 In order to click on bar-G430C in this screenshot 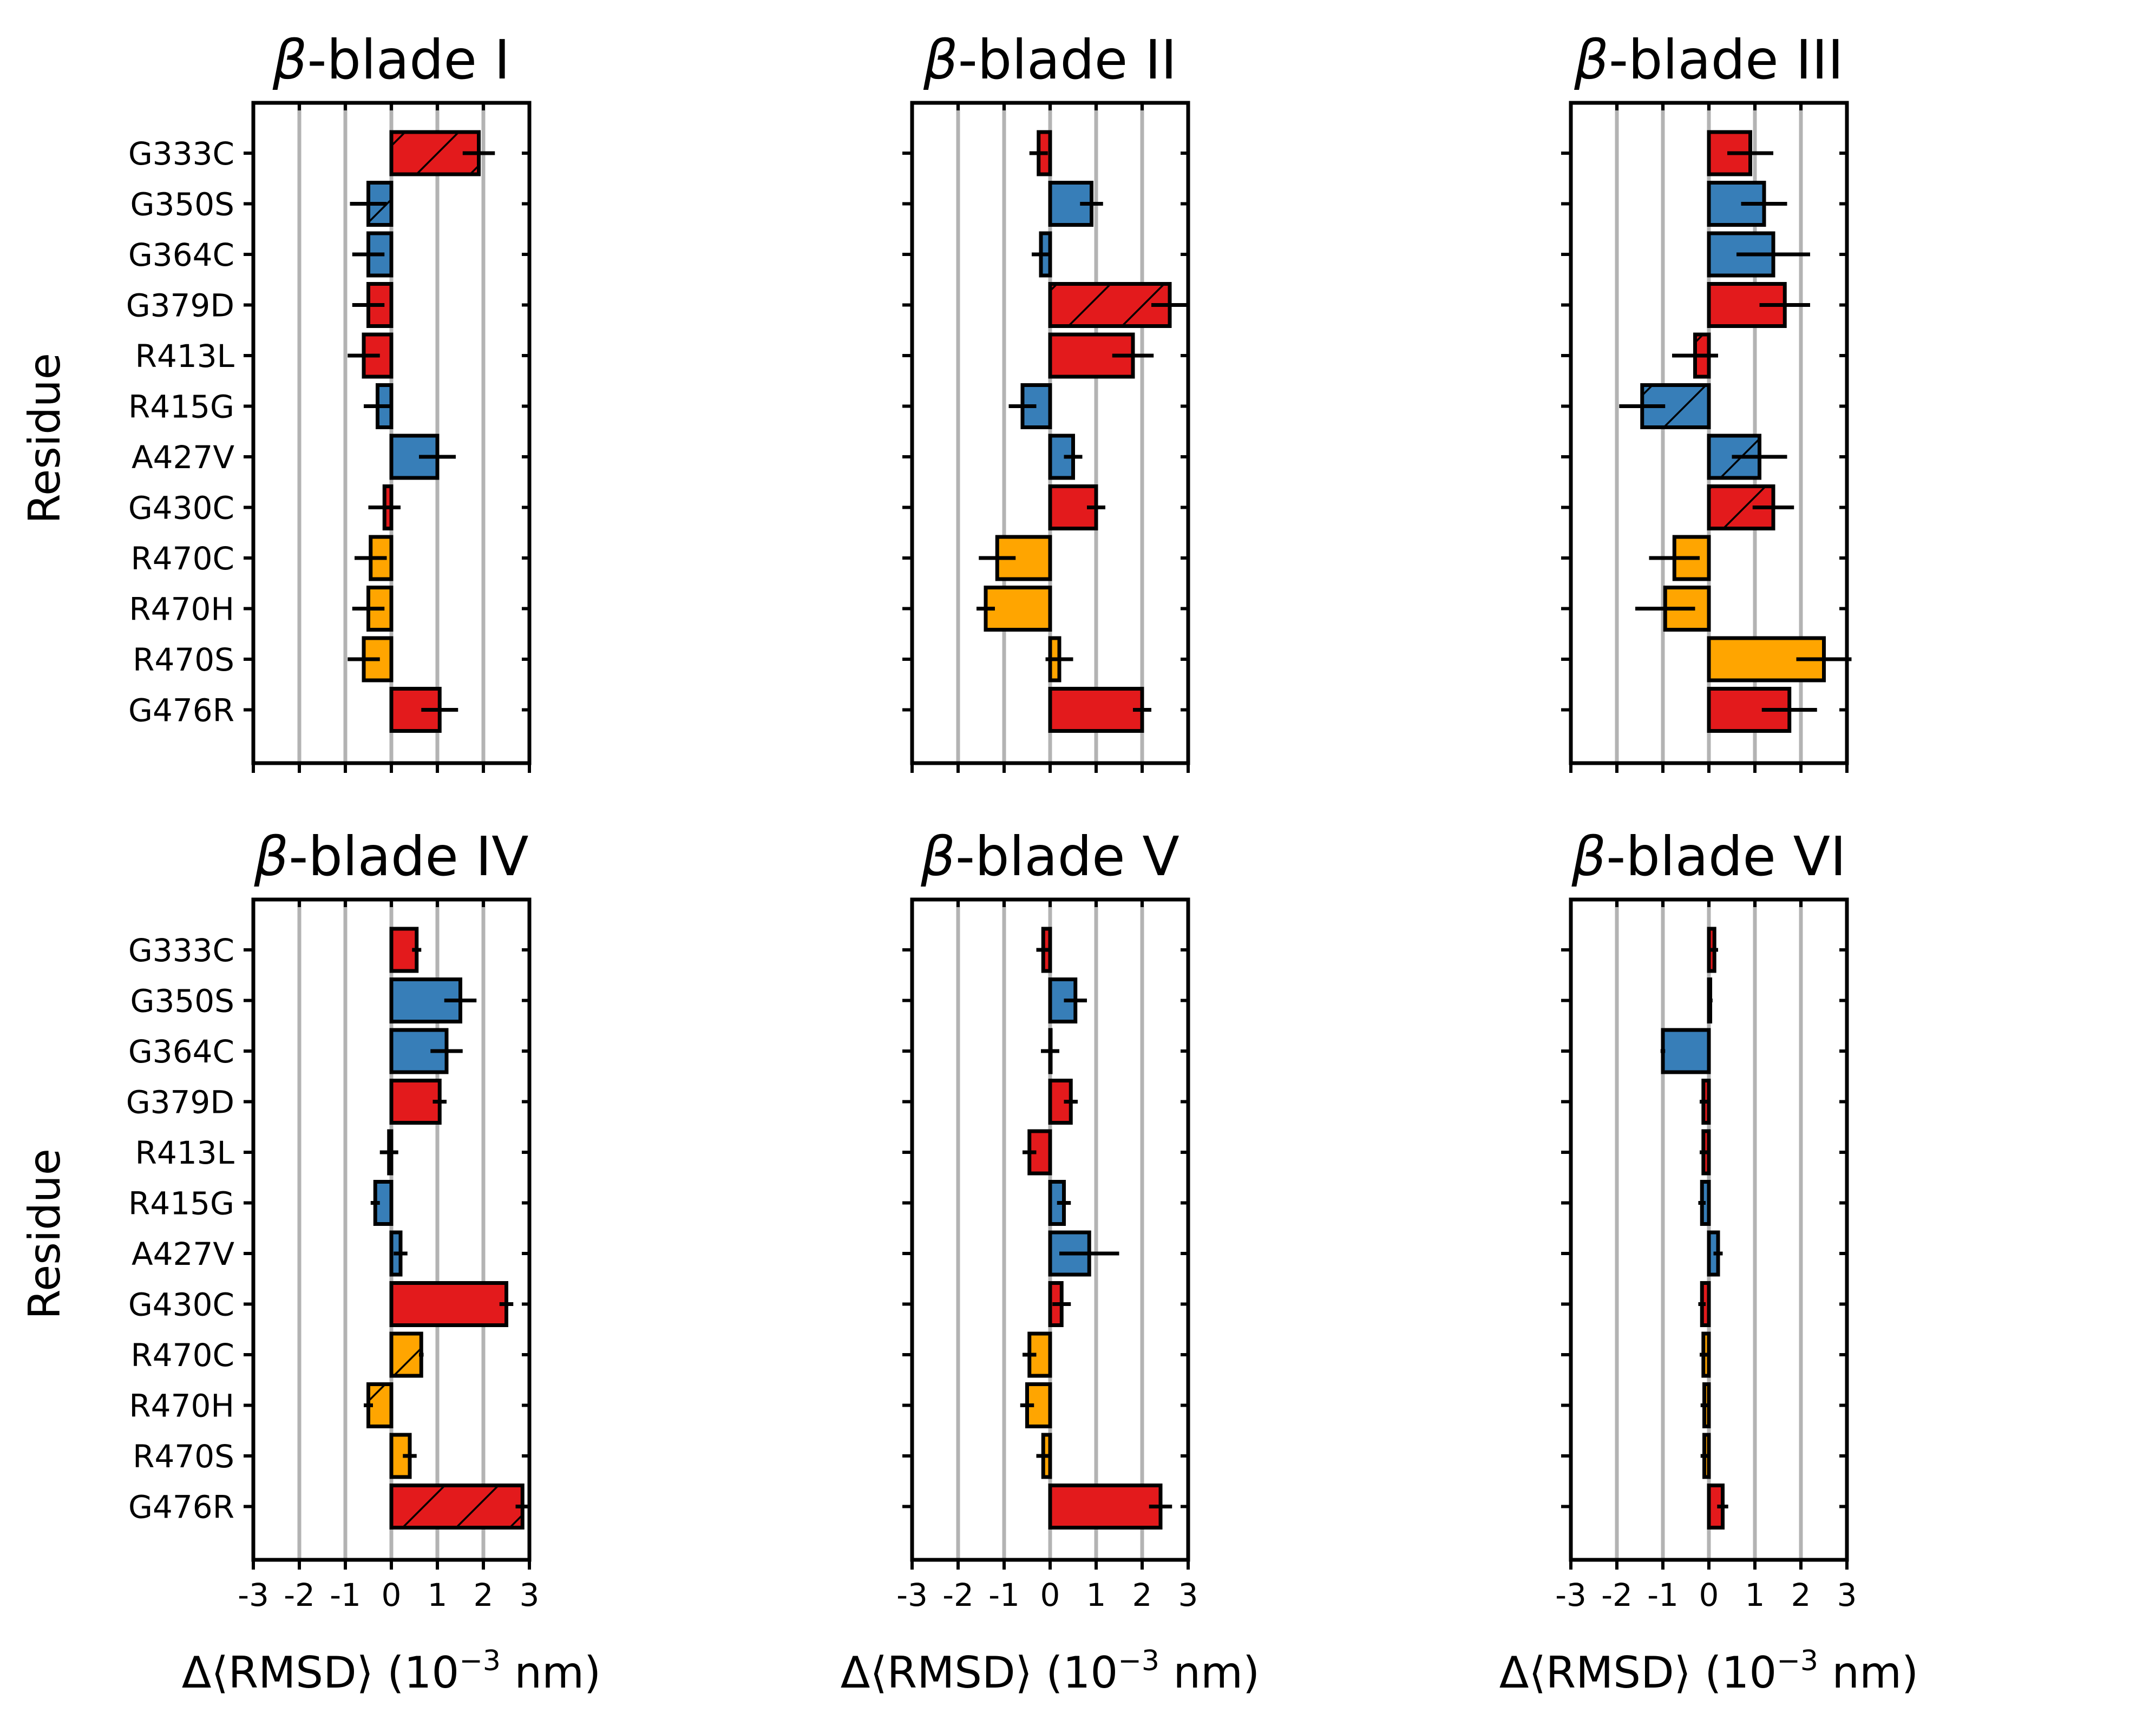, I will do `click(448, 1304)`.